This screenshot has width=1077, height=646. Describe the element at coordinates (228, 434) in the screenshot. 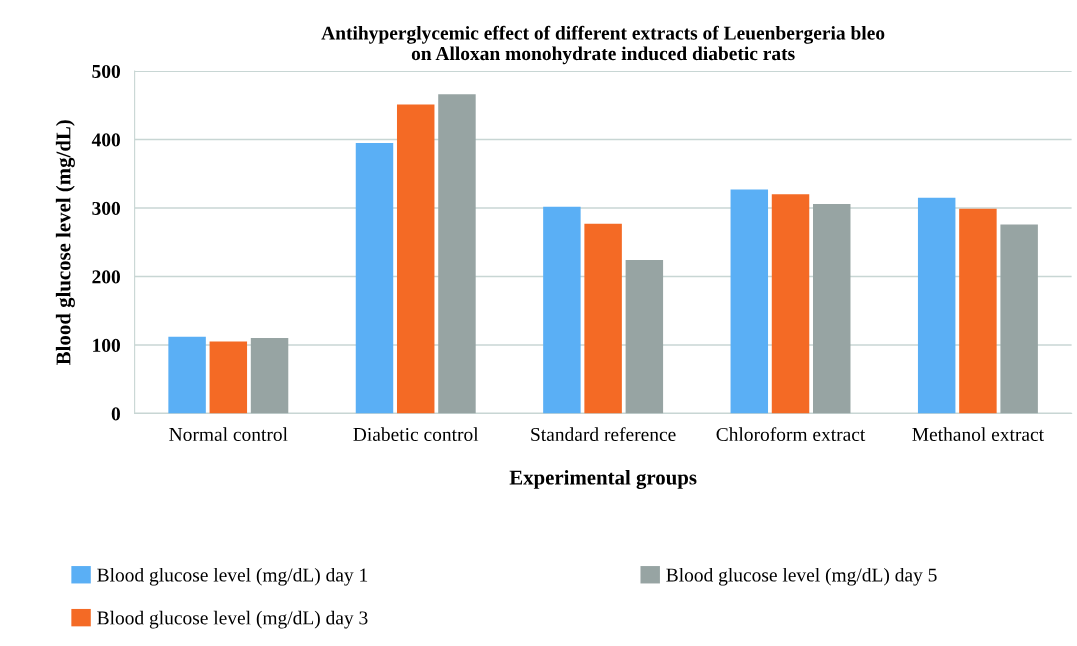

I see `x-tick-label: Normal control` at that location.